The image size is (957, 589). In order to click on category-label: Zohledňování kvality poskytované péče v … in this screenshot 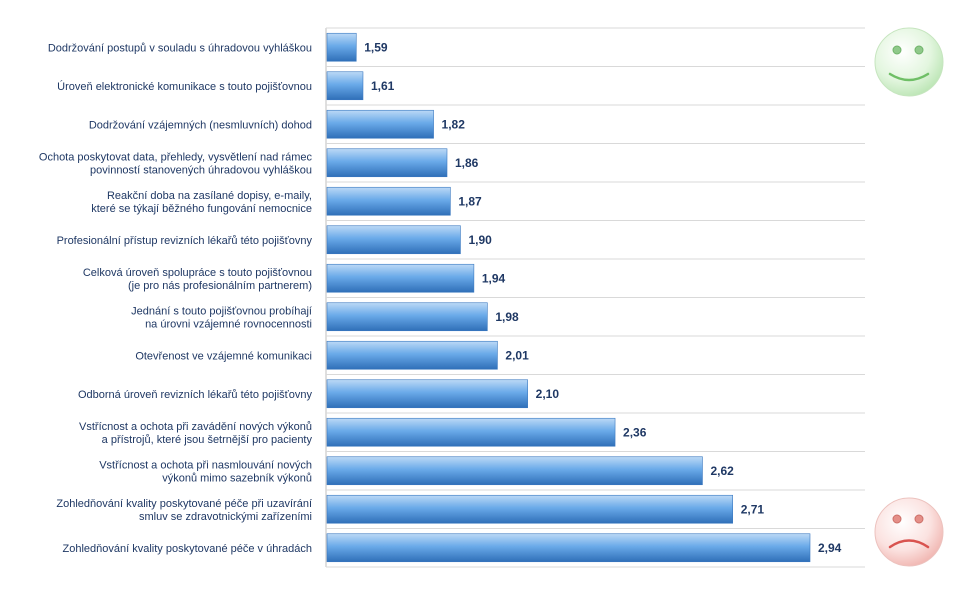, I will do `click(188, 549)`.